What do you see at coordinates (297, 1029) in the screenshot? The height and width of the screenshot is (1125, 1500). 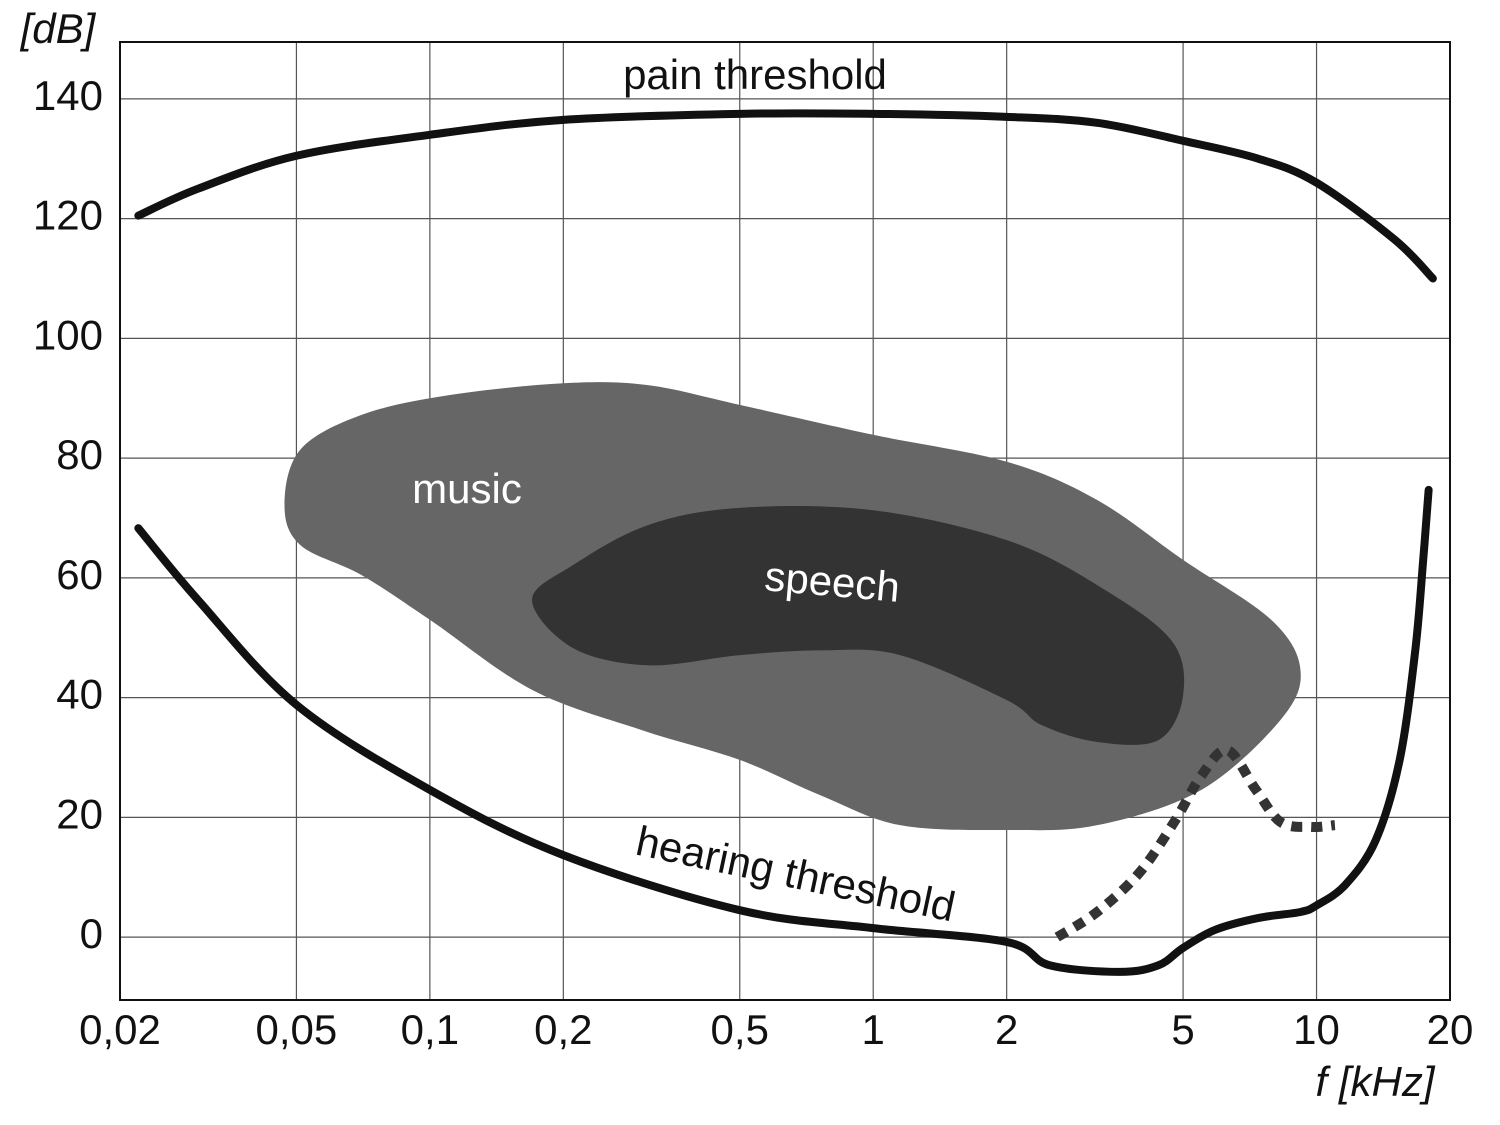 I see `x-tick-label: 0,05` at bounding box center [297, 1029].